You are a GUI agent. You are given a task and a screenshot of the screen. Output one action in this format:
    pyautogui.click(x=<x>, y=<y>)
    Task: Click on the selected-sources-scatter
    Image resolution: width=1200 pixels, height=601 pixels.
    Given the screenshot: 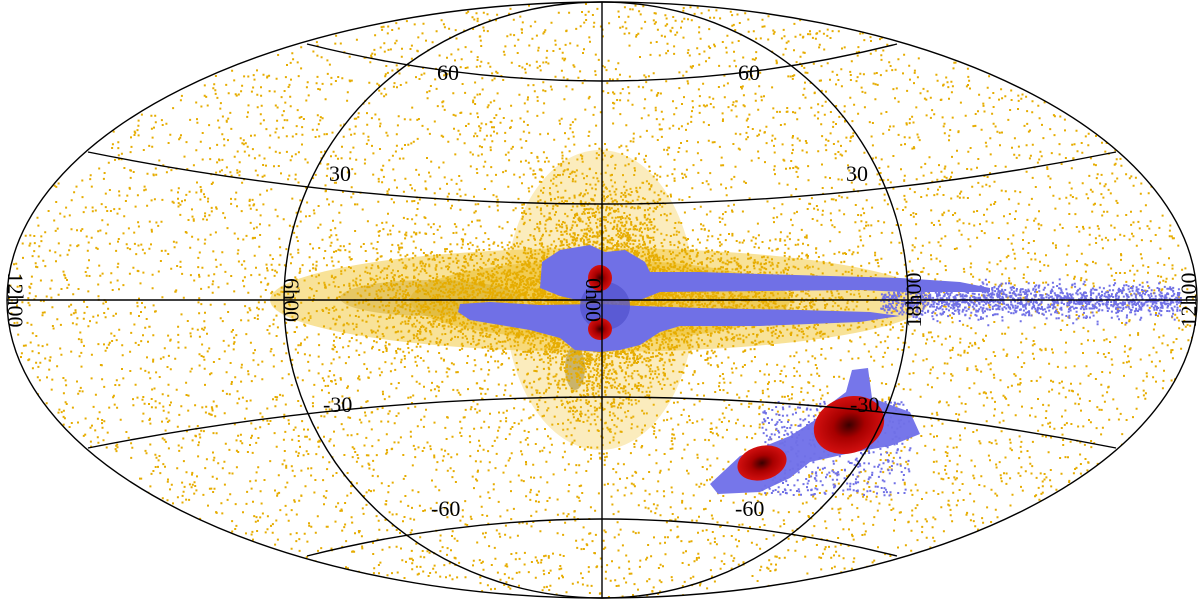 What is the action you would take?
    pyautogui.click(x=971, y=387)
    